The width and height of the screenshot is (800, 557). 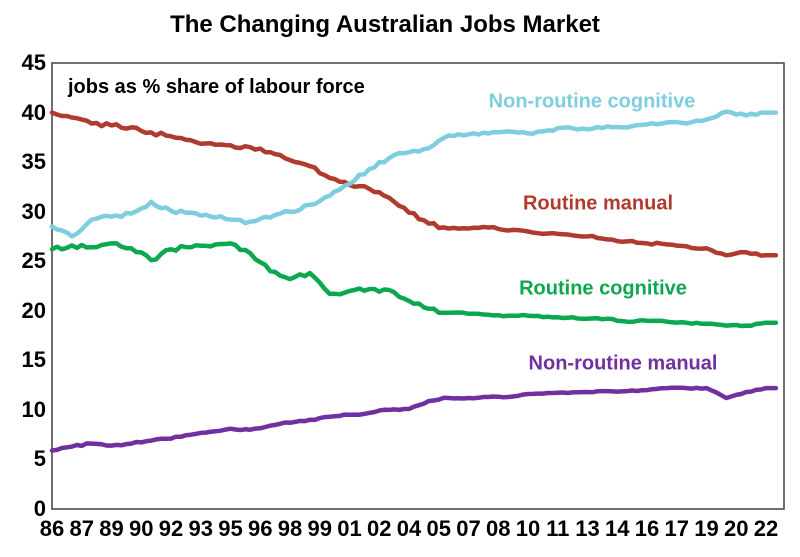 I want to click on y-tick-label-35: 35, so click(x=33, y=162).